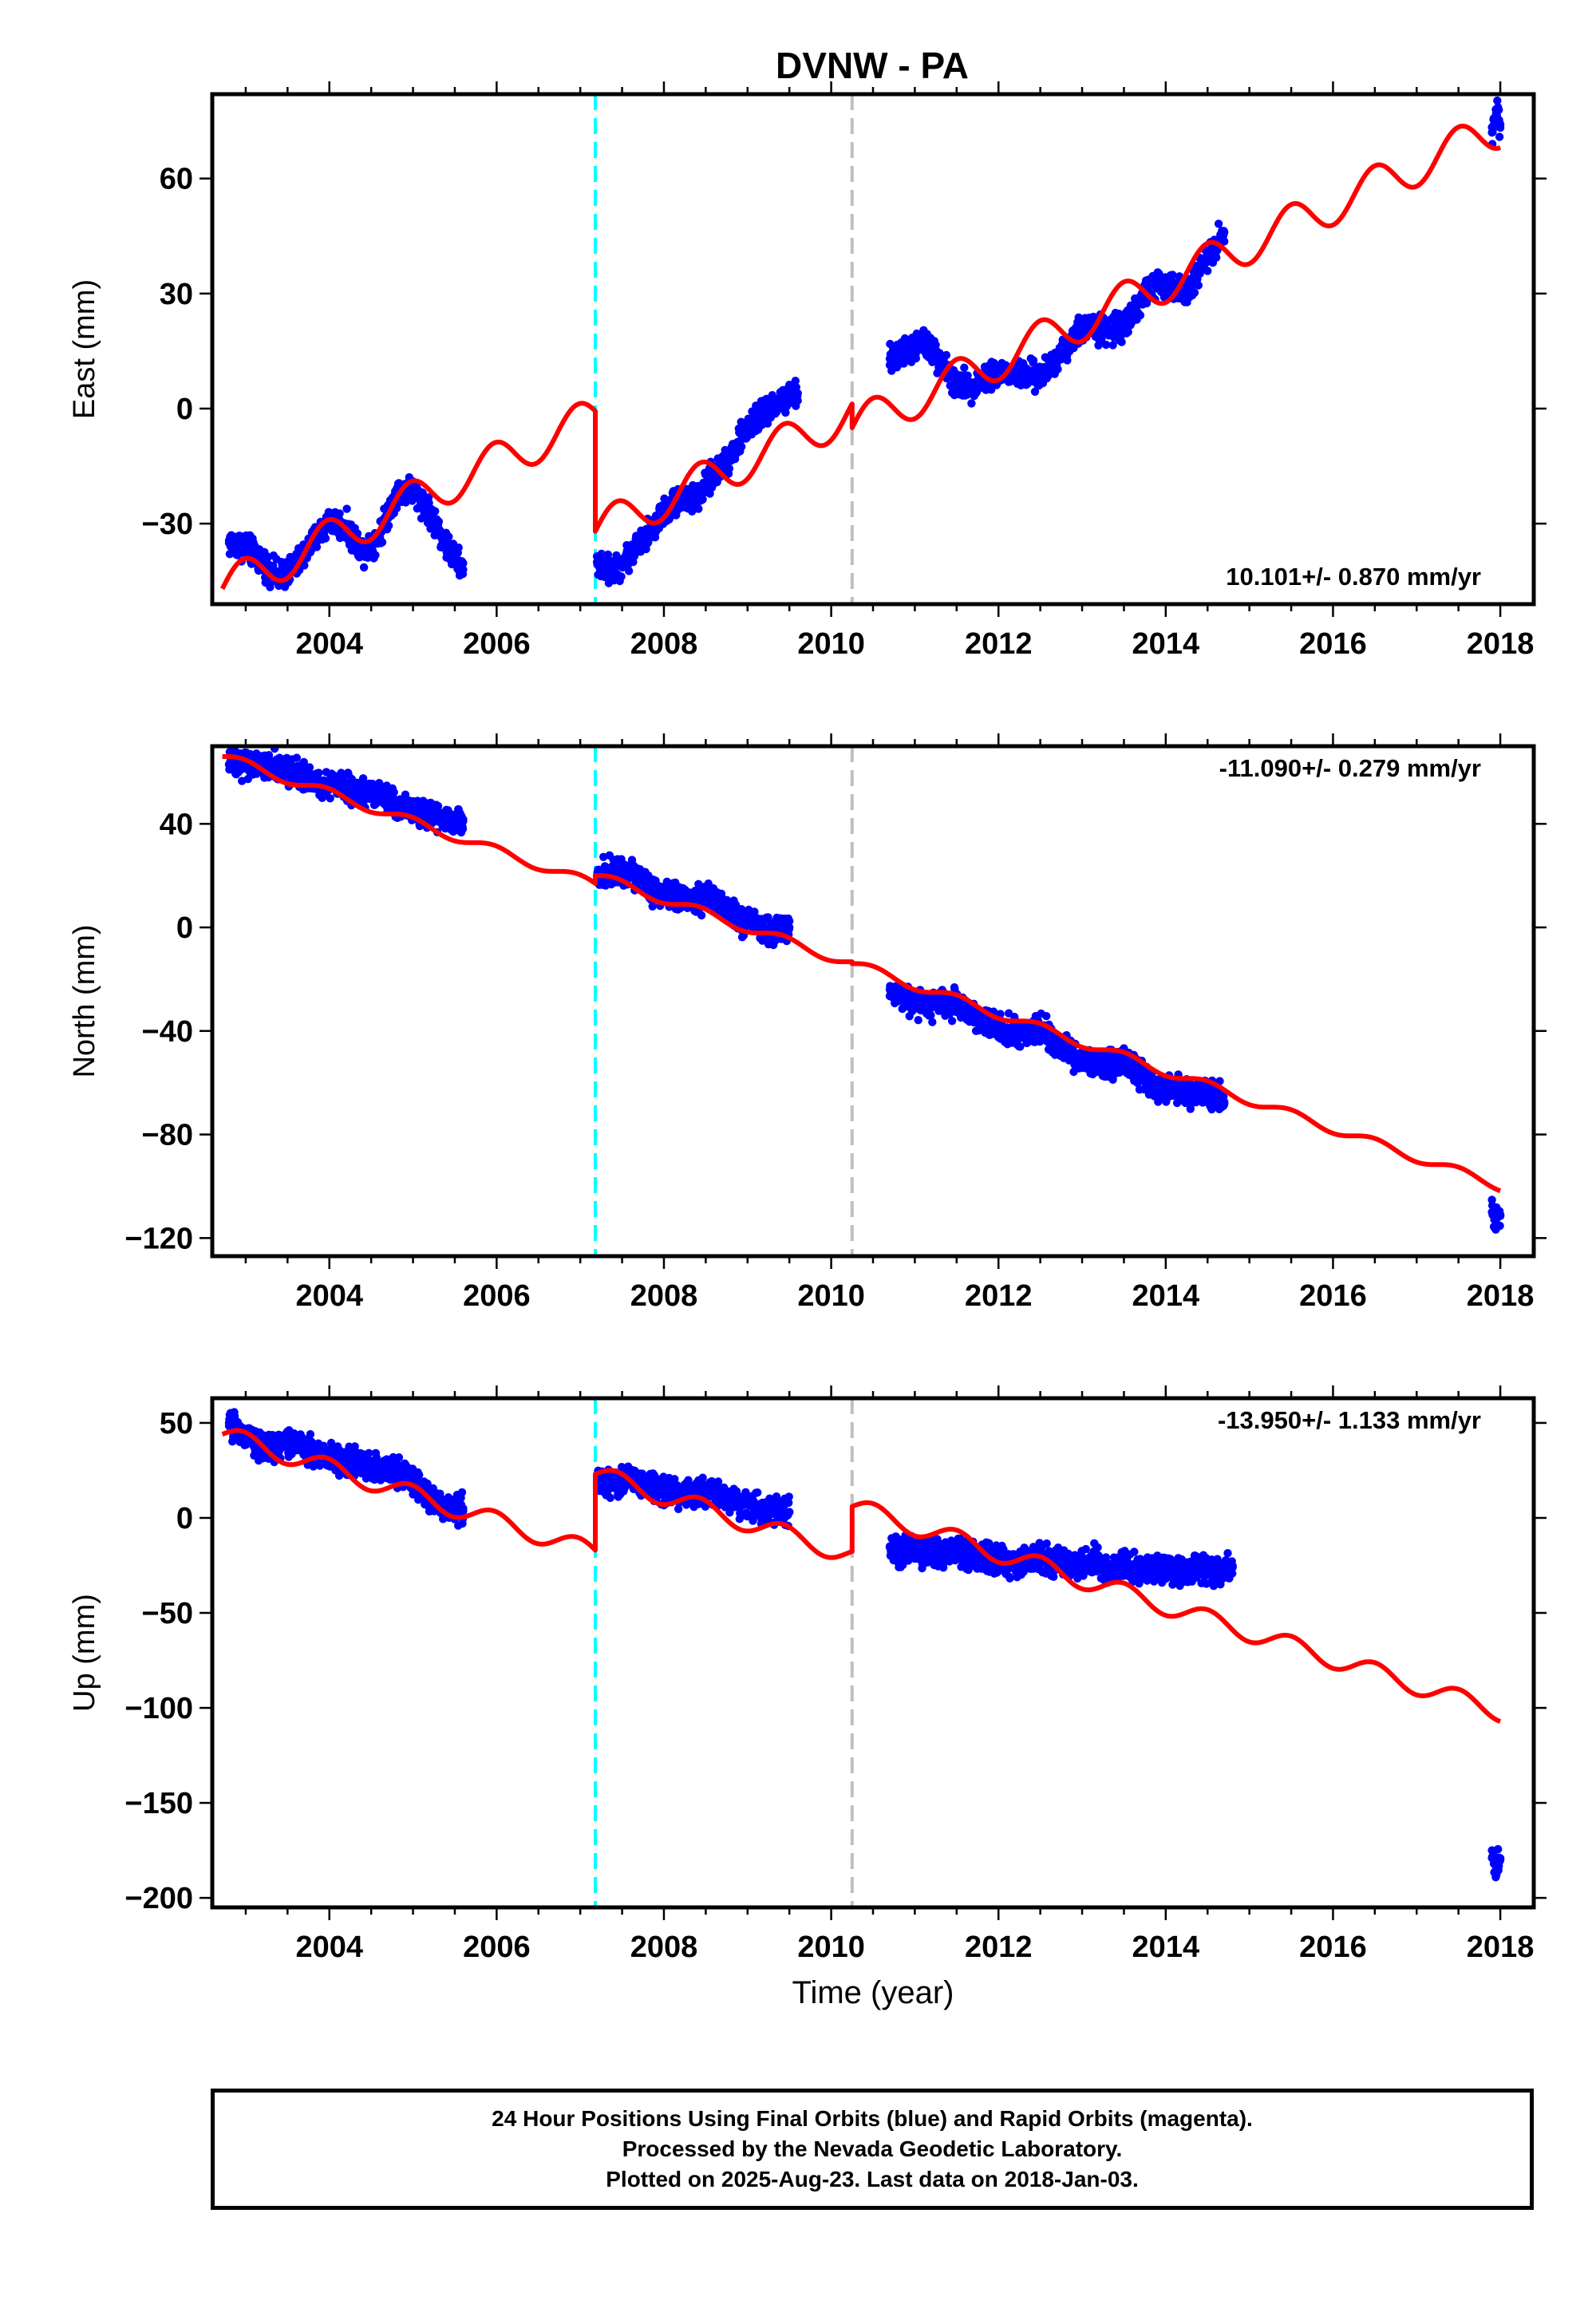 The height and width of the screenshot is (2316, 1596). I want to click on y-tick-label: 30, so click(176, 294).